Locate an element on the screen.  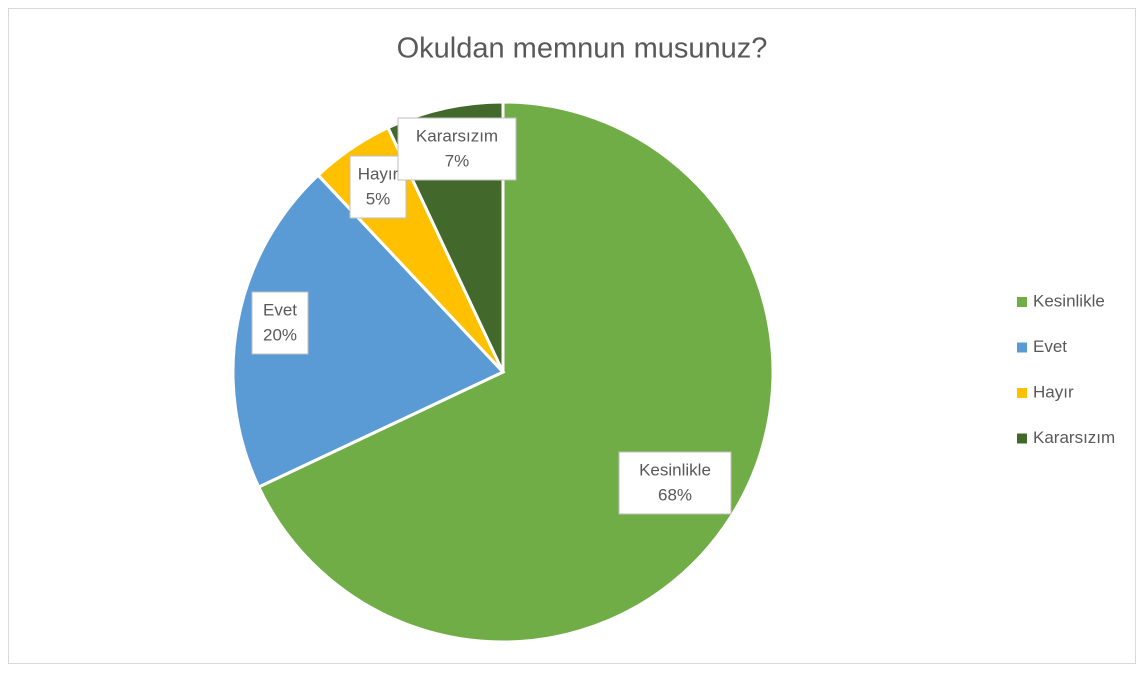
chart-title: Okuldan memnun musunuz? is located at coordinates (582, 49).